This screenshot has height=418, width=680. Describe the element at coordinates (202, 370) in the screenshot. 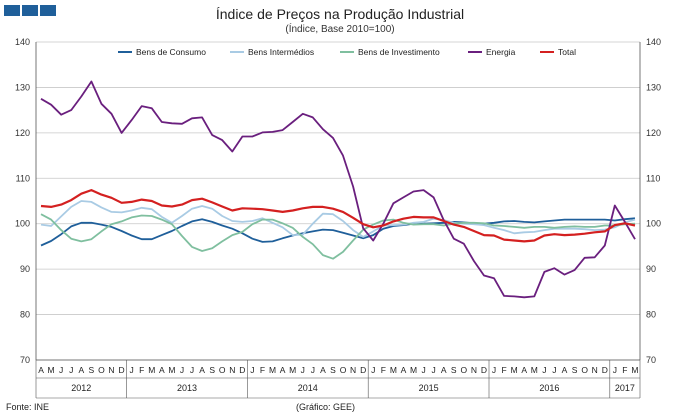

I see `x-tick-month-16: A` at that location.